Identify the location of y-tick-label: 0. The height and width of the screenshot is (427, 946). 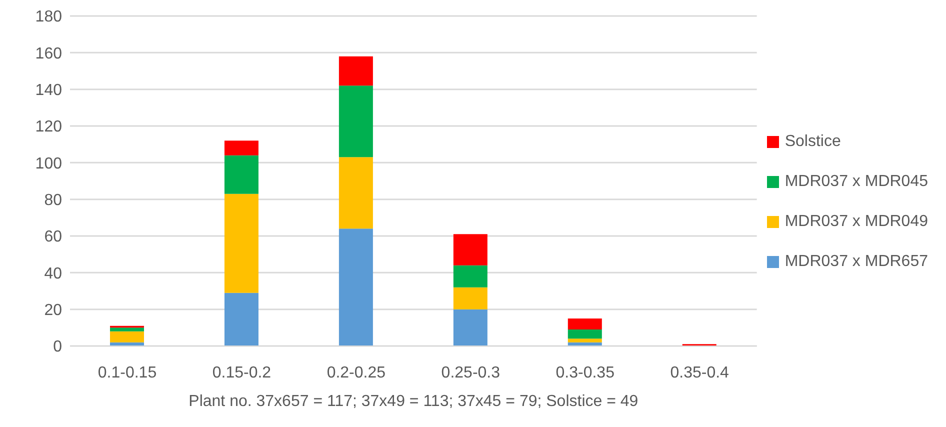
(57, 347).